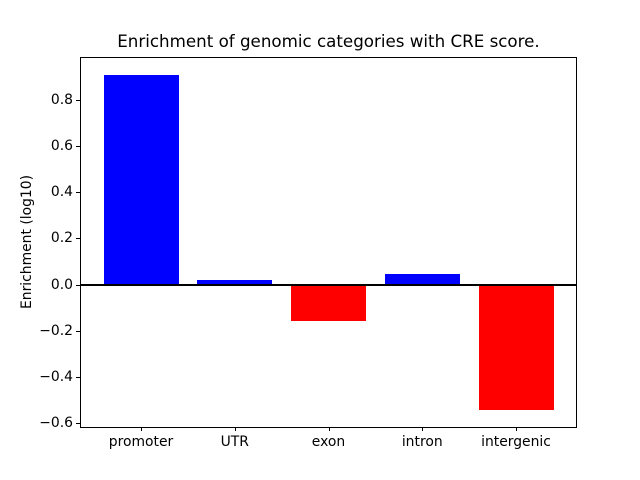  What do you see at coordinates (56, 422) in the screenshot?
I see `y-tick-label: −0.6` at bounding box center [56, 422].